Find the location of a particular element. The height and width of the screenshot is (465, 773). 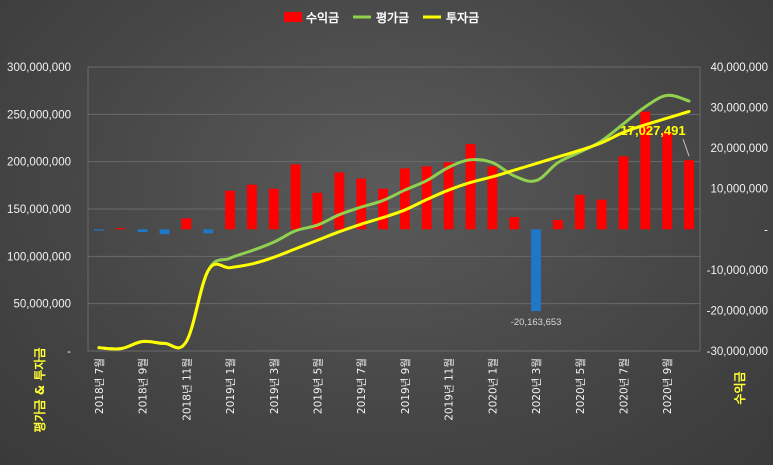

right-tick-label: - is located at coordinates (766, 230).